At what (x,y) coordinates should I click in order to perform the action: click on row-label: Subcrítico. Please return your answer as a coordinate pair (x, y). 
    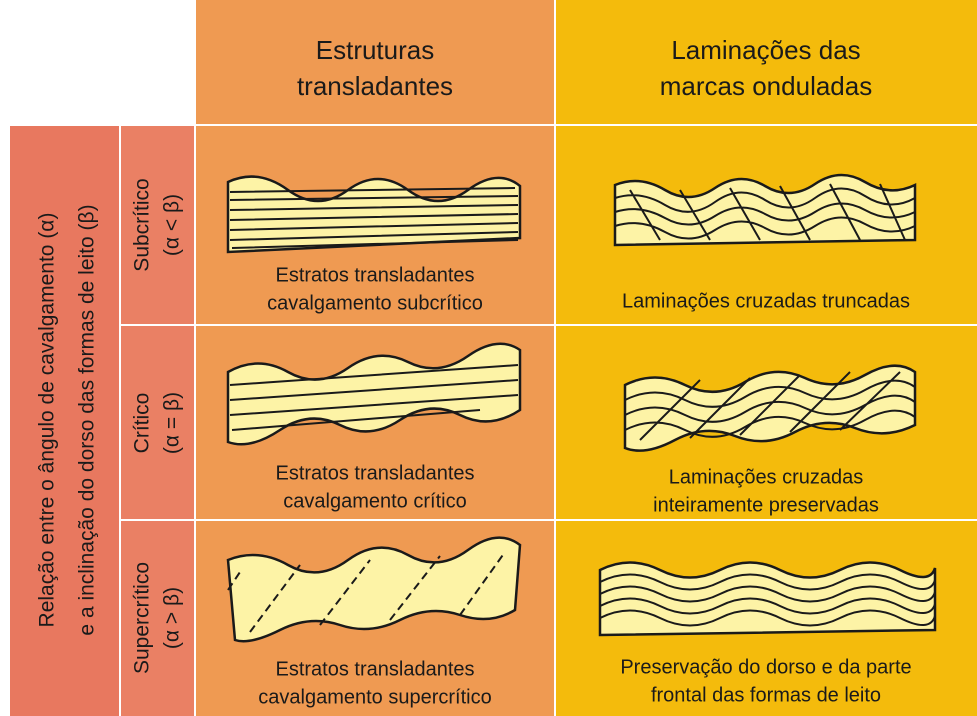
    Looking at the image, I should click on (142, 224).